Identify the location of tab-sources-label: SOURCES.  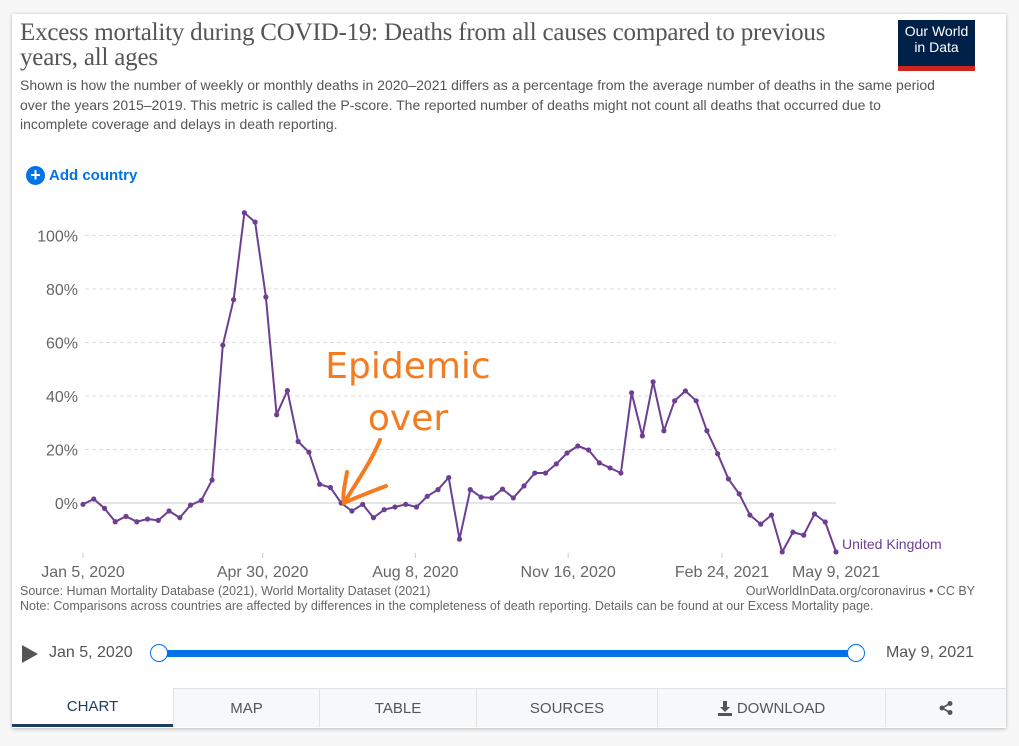
(567, 708).